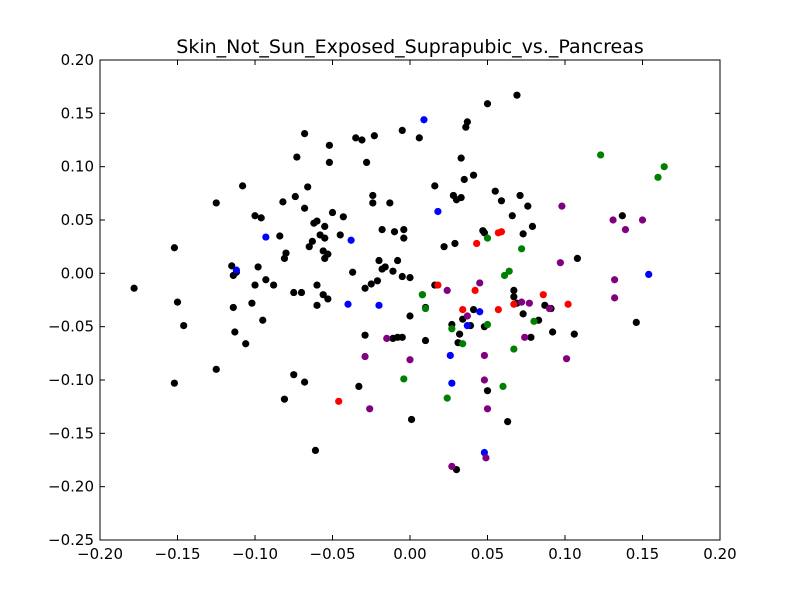  What do you see at coordinates (71, 540) in the screenshot?
I see `y-tick-label: −0.25` at bounding box center [71, 540].